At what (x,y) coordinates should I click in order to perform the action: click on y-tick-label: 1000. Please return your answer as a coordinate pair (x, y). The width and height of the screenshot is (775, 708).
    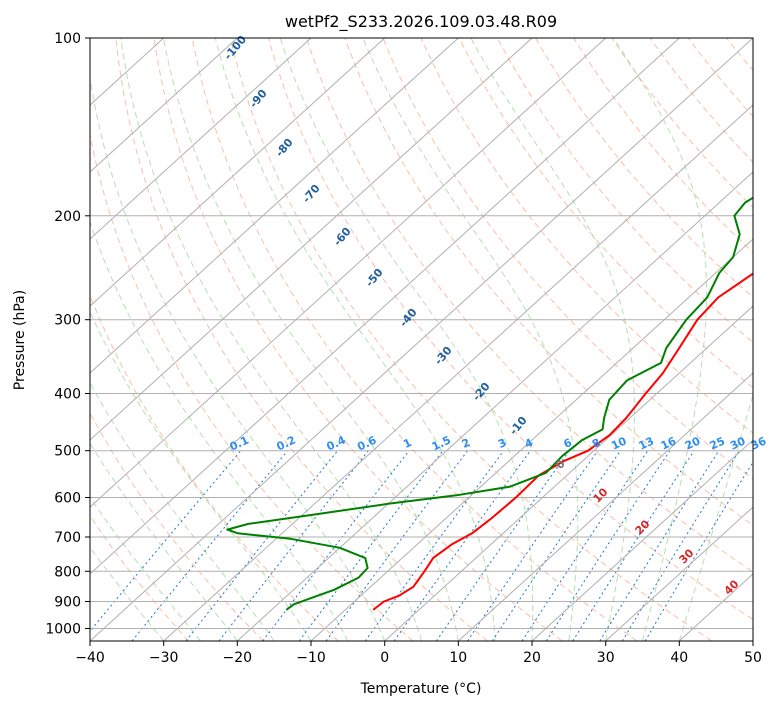
    Looking at the image, I should click on (63, 630).